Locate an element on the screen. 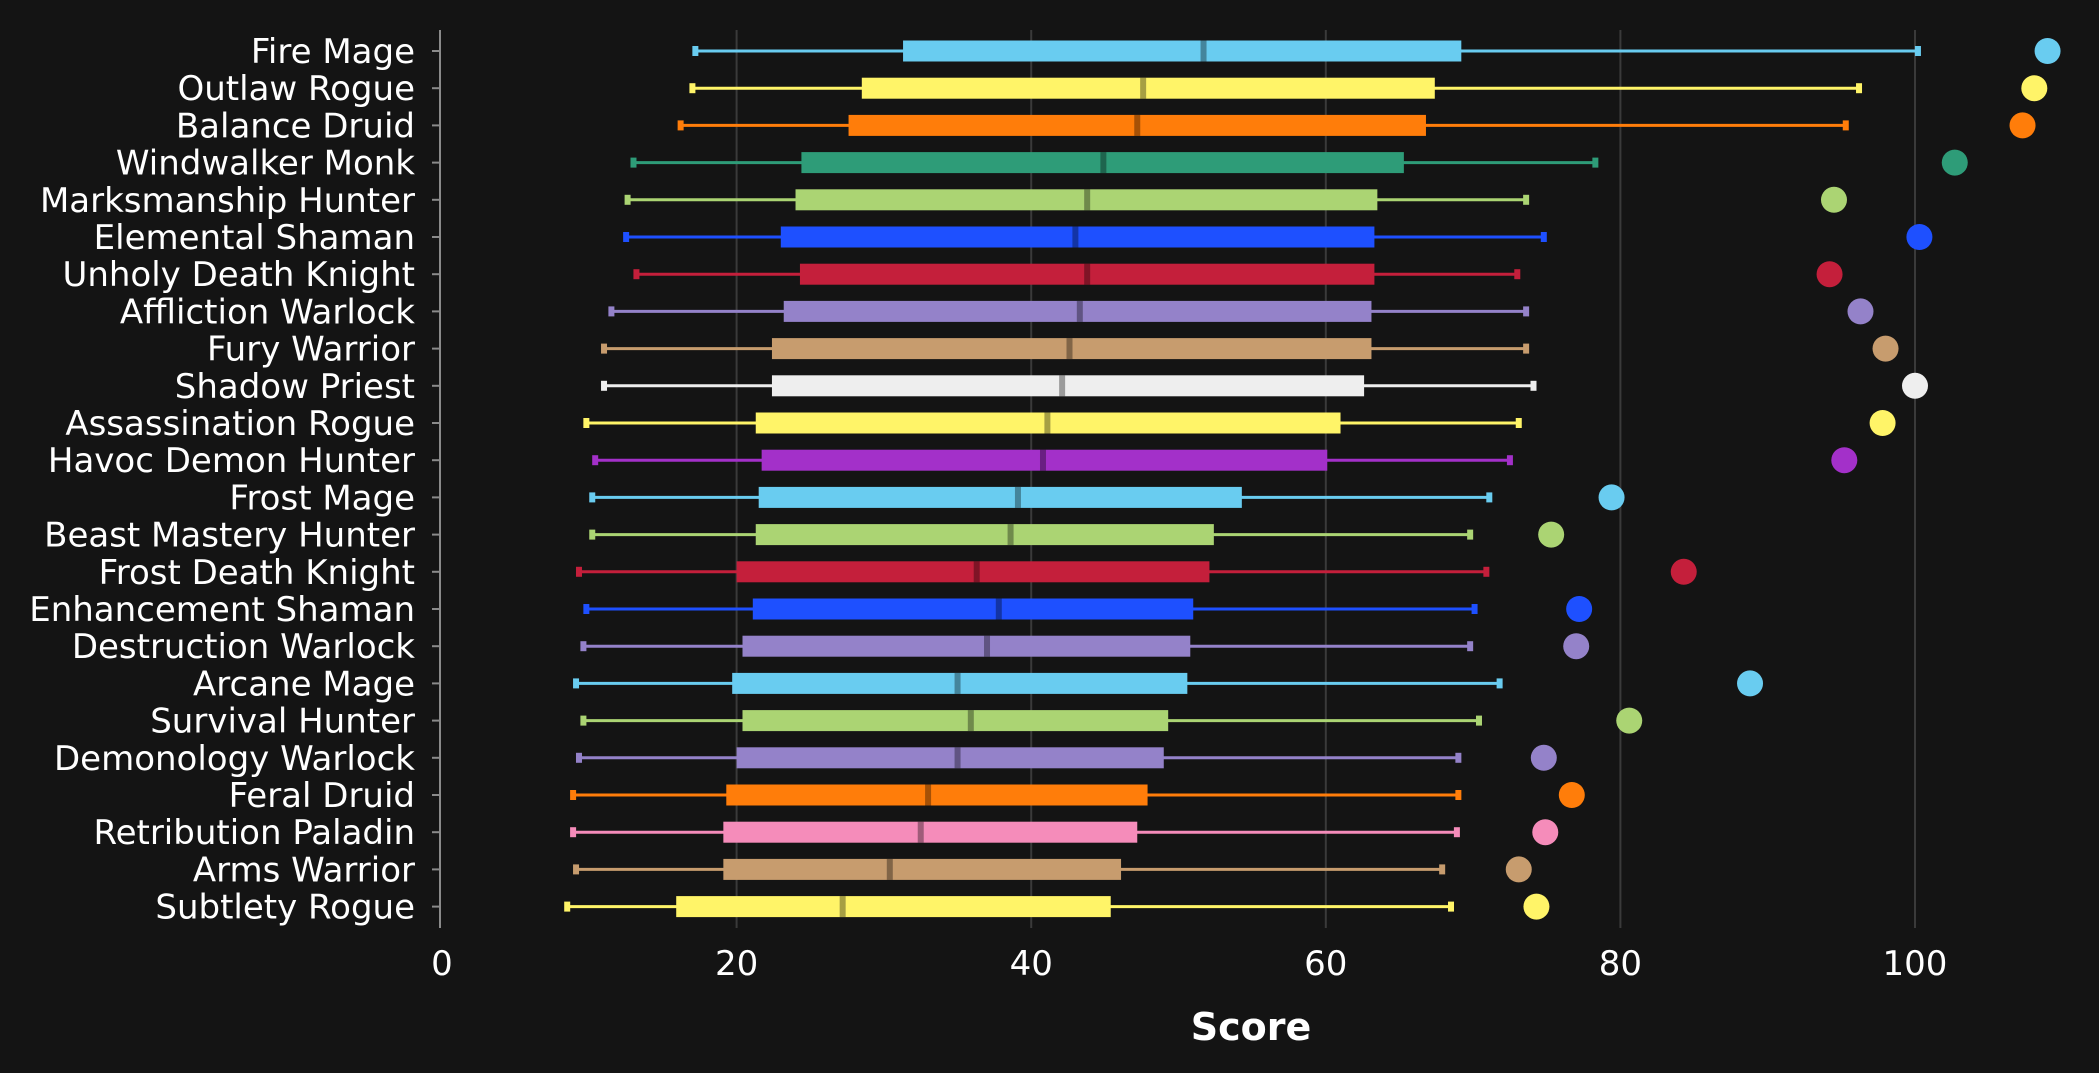  category-label: Arcane Mage is located at coordinates (304, 684).